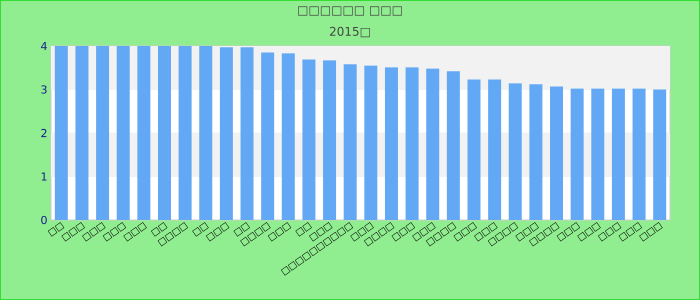 Image resolution: width=700 pixels, height=300 pixels. What do you see at coordinates (44, 46) in the screenshot?
I see `y-tick-label: 4` at bounding box center [44, 46].